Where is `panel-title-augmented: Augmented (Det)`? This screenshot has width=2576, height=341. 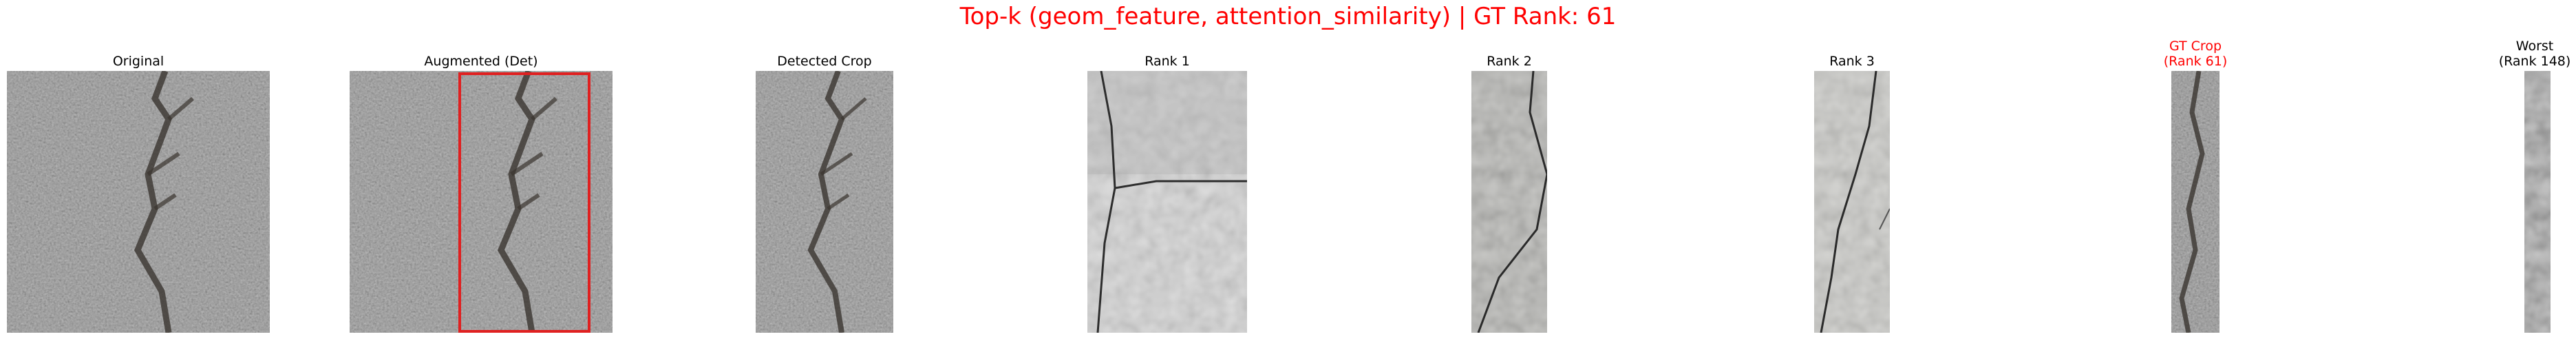 panel-title-augmented: Augmented (Det) is located at coordinates (481, 62).